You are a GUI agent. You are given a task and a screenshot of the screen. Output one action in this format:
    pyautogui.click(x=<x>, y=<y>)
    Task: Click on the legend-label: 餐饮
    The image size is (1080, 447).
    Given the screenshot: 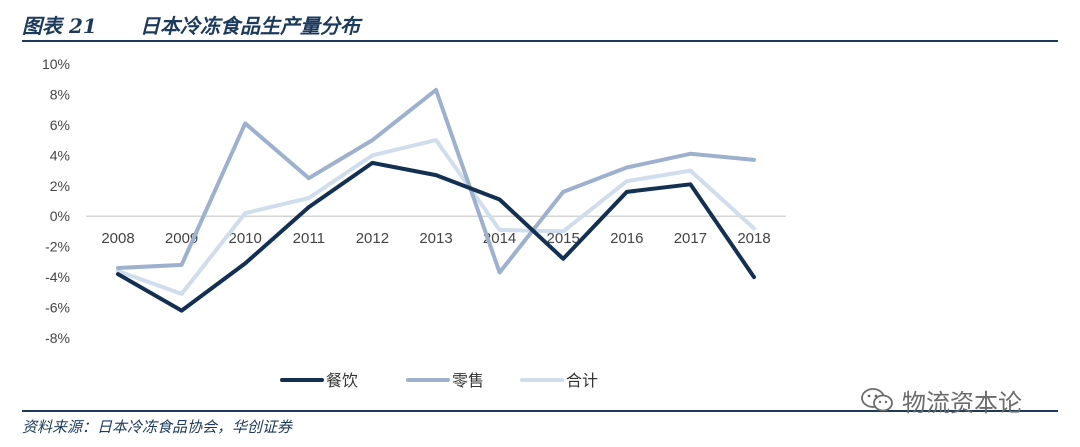 What is the action you would take?
    pyautogui.click(x=342, y=380)
    